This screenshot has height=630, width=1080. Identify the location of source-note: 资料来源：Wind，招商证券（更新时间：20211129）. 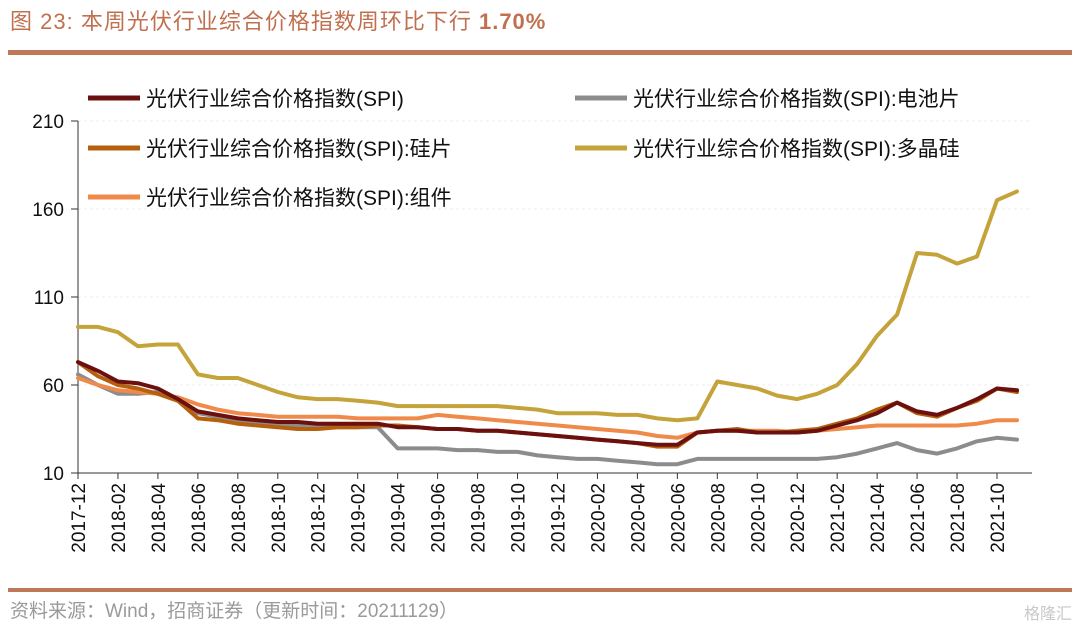
(234, 611).